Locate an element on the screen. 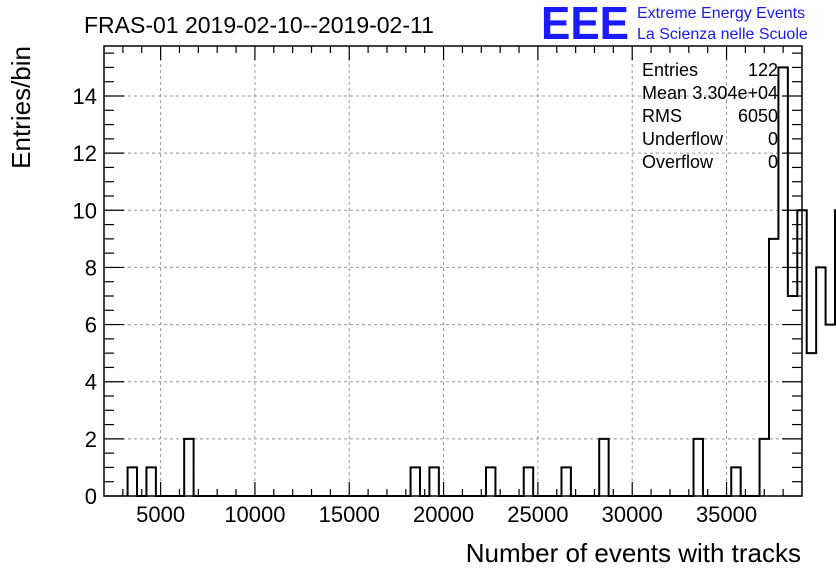 The height and width of the screenshot is (572, 836). stat-mean-value: 3.304e+04 is located at coordinates (735, 93).